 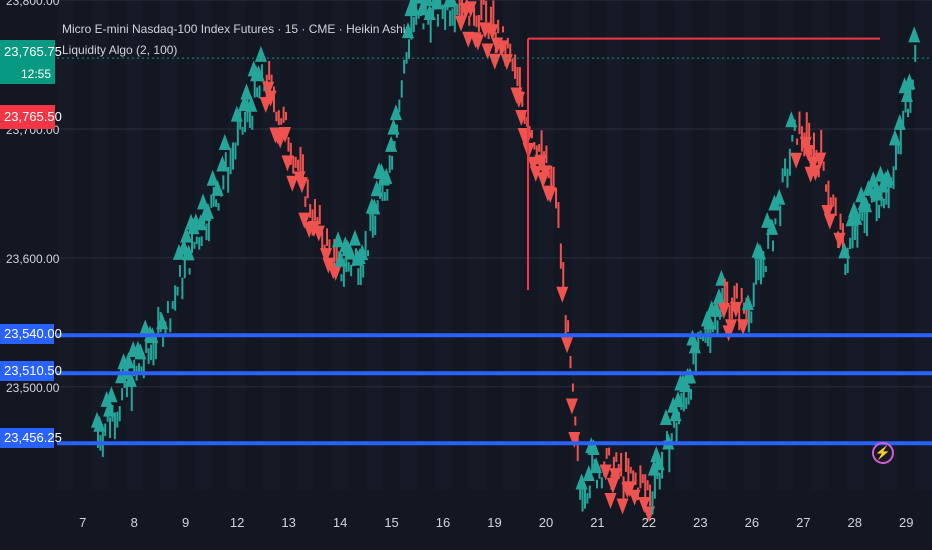 I want to click on indicator-legend: Liquidity Algo (2, 100), so click(x=120, y=50).